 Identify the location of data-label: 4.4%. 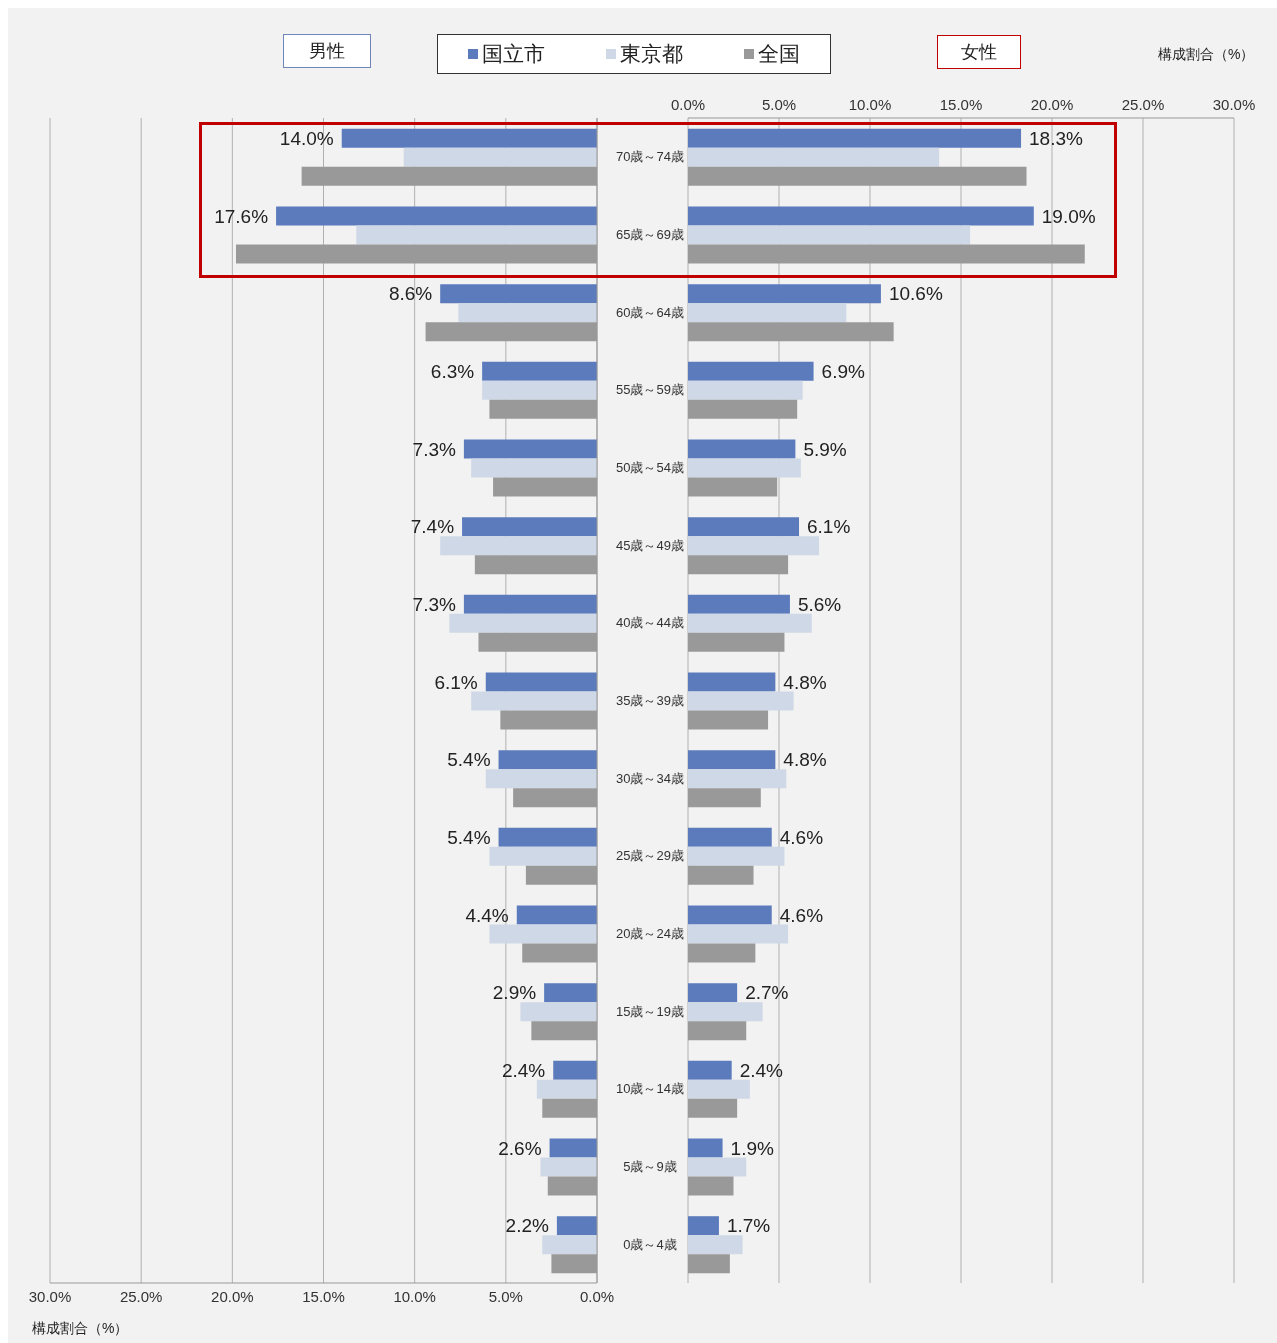
(487, 915).